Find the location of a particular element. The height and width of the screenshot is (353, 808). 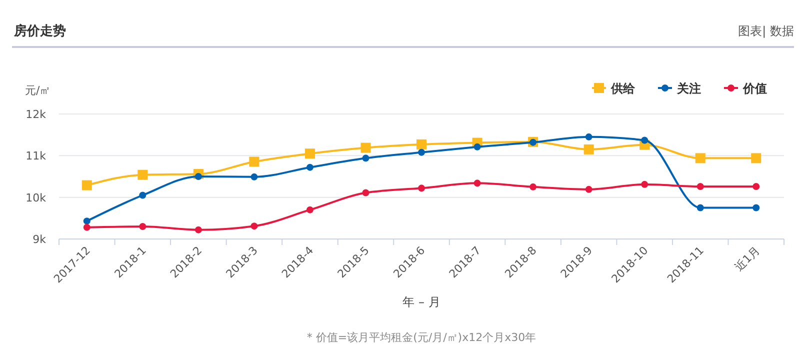

chart-title: 房价走势 is located at coordinates (39, 31).